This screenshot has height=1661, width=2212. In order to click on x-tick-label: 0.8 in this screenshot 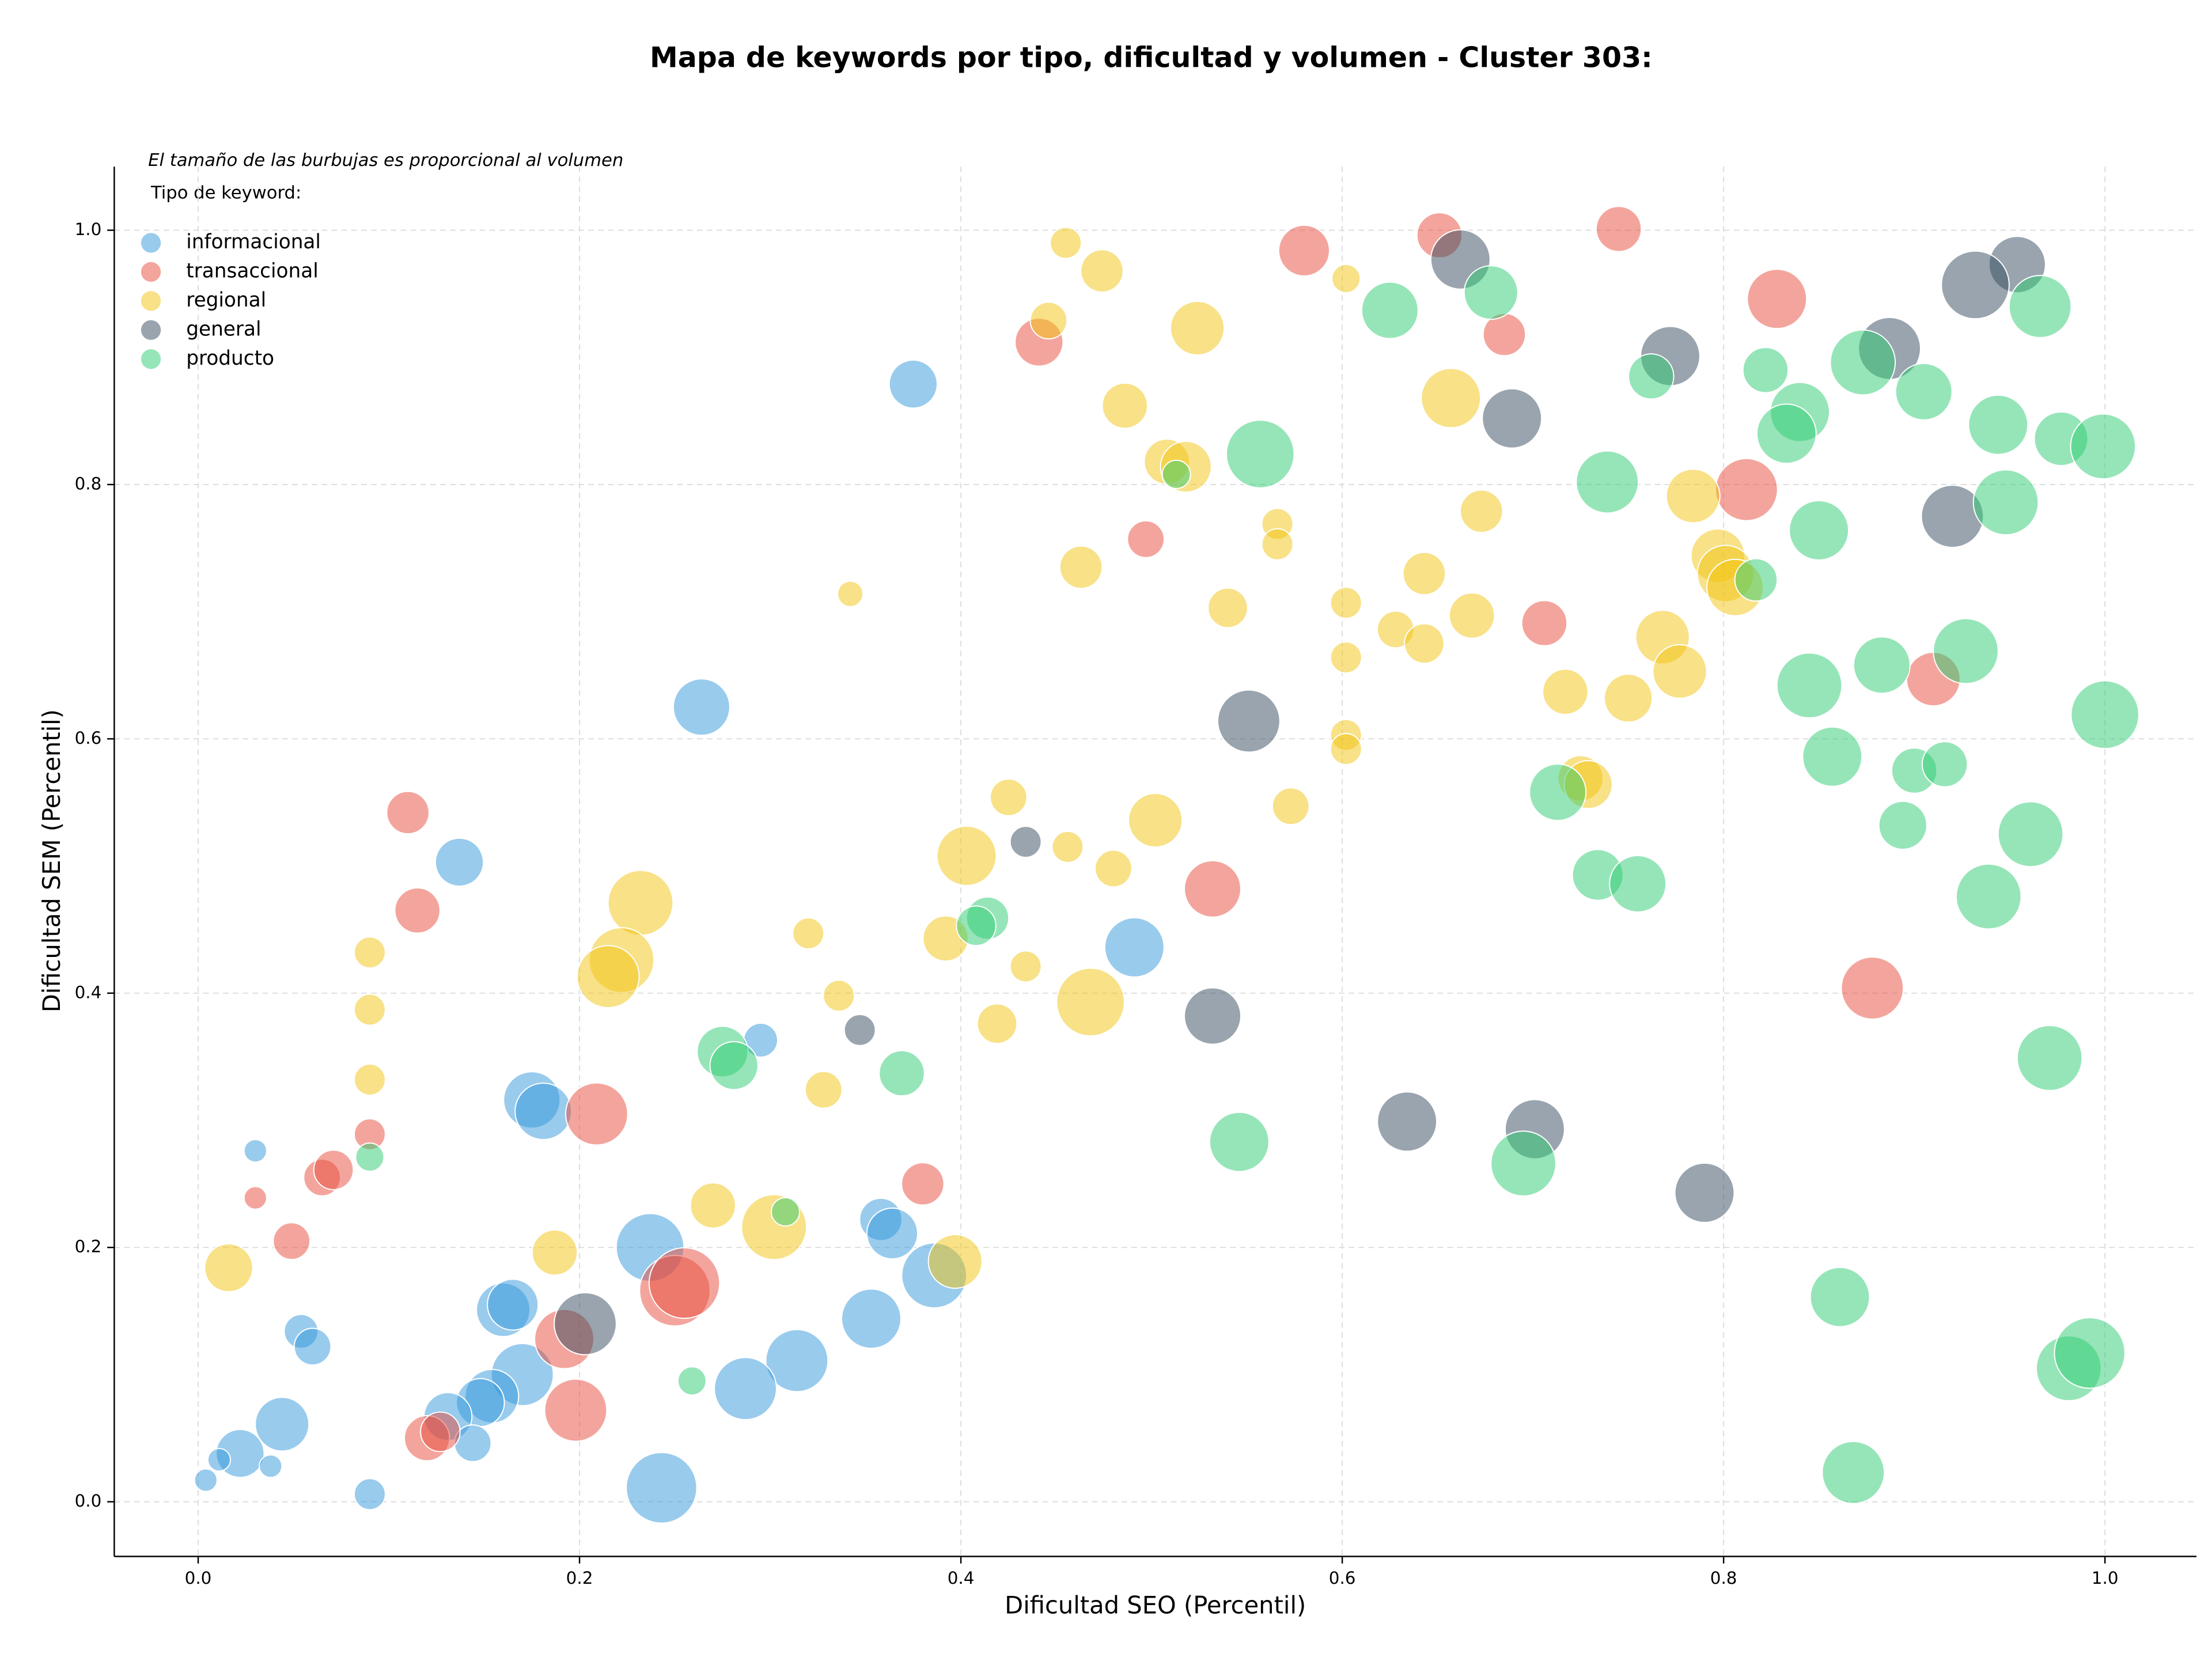, I will do `click(1723, 1578)`.